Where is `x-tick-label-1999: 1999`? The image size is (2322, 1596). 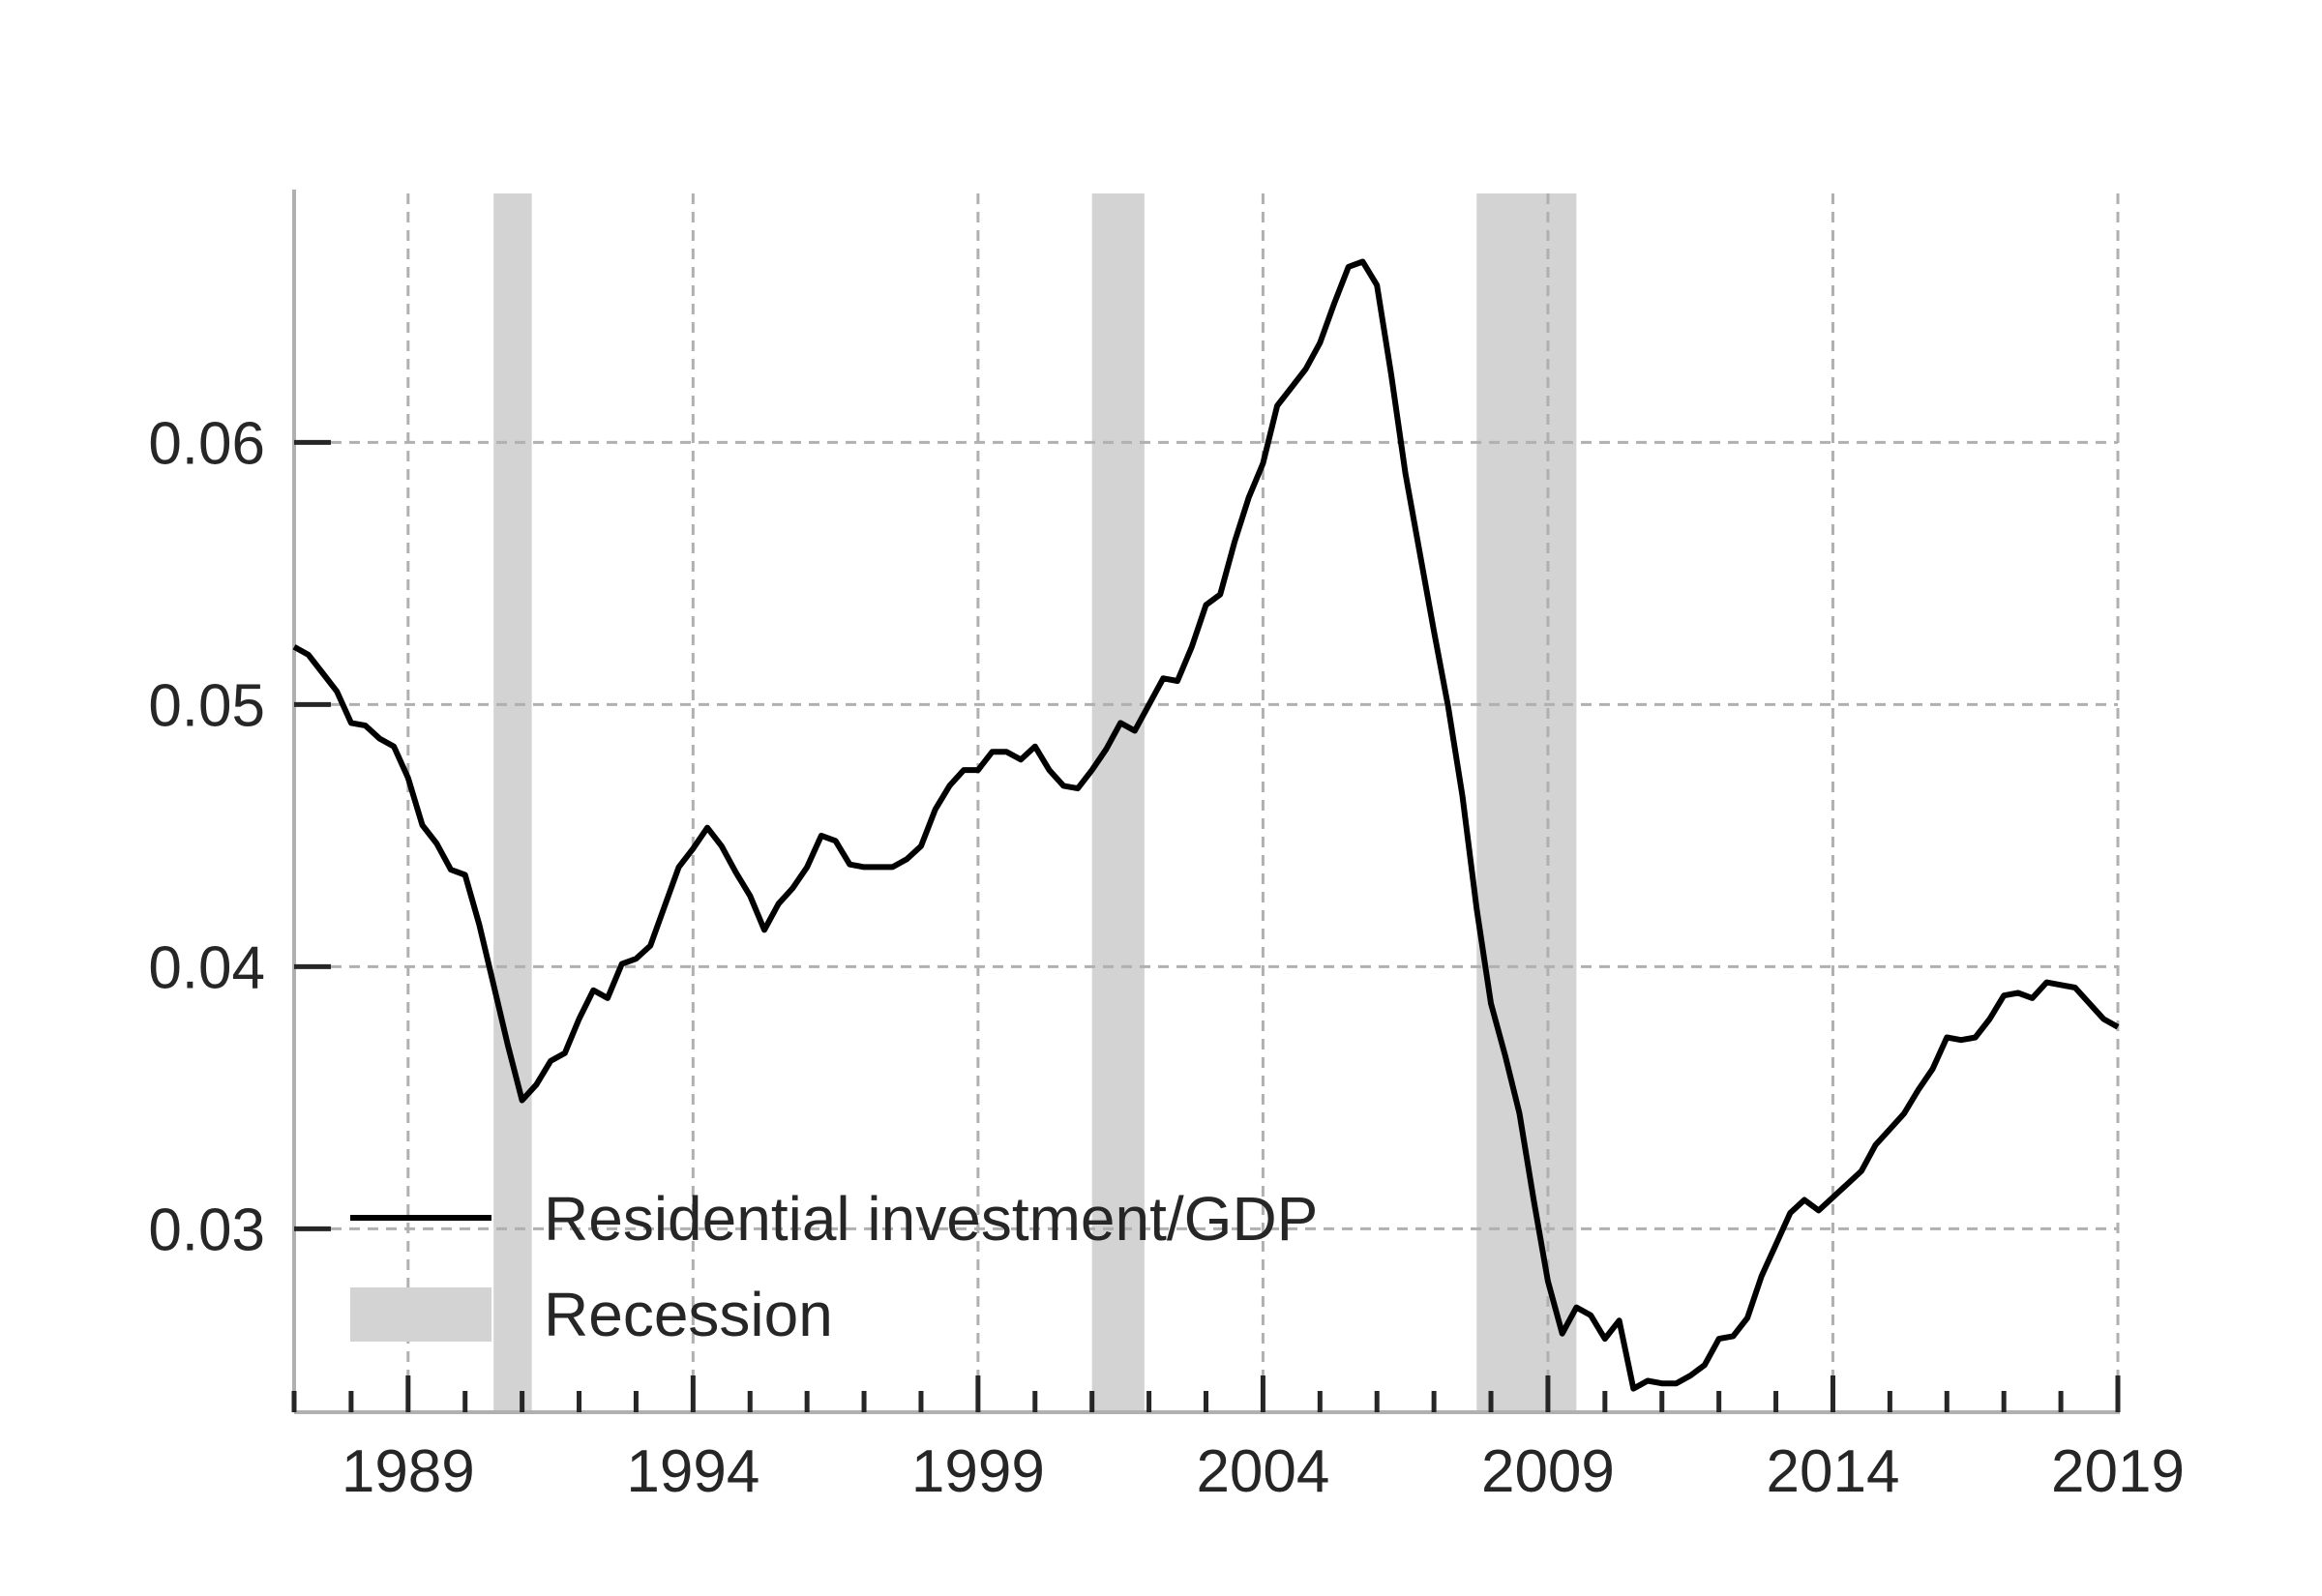 x-tick-label-1999: 1999 is located at coordinates (978, 1471).